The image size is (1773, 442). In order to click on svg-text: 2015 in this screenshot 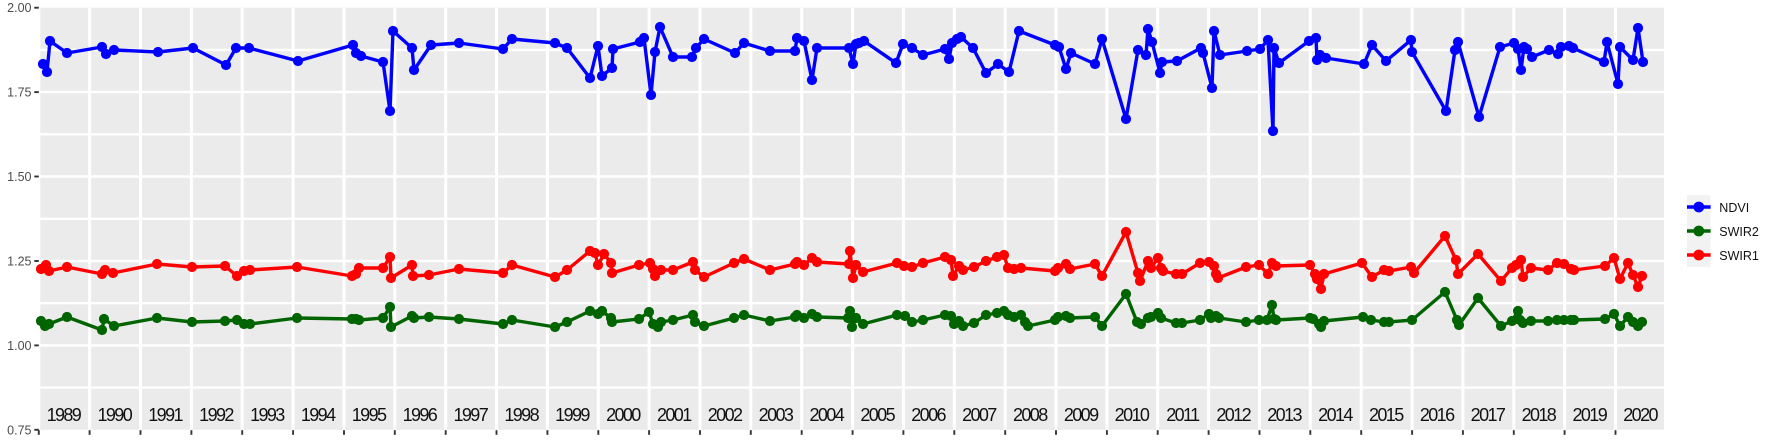, I will do `click(1386, 415)`.